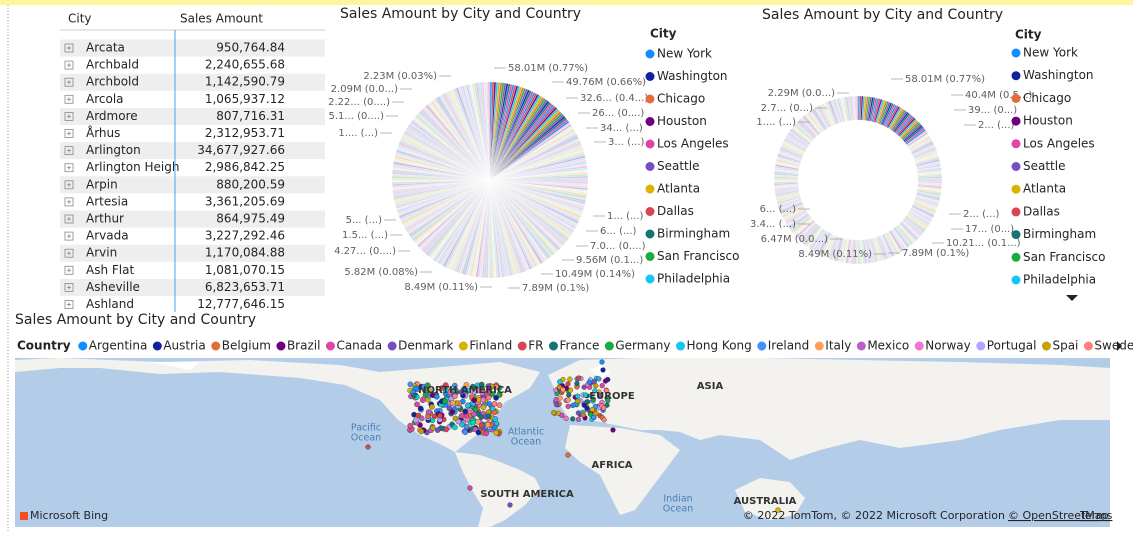 The width and height of the screenshot is (1133, 537). Describe the element at coordinates (112, 116) in the screenshot. I see `cell: Ardmore` at that location.